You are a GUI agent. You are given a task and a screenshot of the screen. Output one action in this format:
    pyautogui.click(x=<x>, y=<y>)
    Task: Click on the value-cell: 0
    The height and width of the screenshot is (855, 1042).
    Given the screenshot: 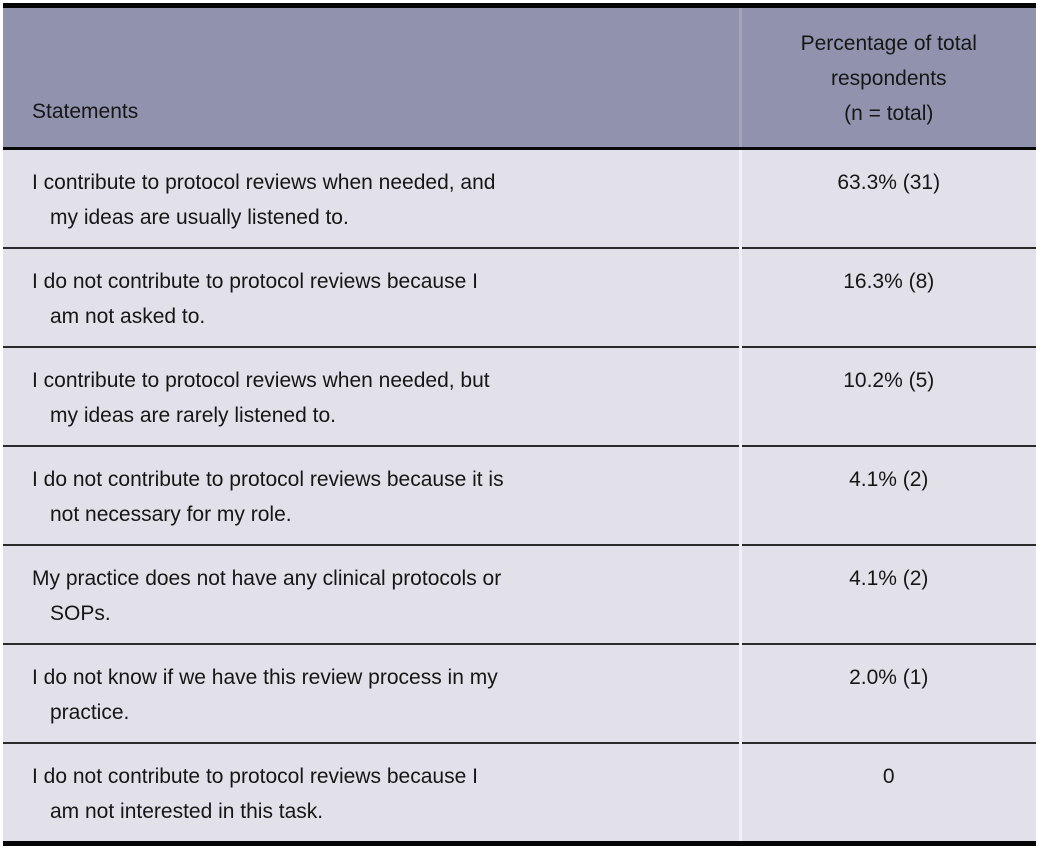 What is the action you would take?
    pyautogui.click(x=887, y=793)
    